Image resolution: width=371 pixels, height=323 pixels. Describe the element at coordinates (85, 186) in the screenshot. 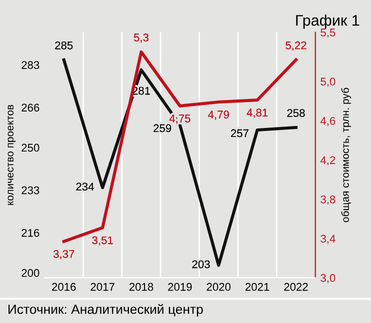

I see `data-label: 234` at that location.